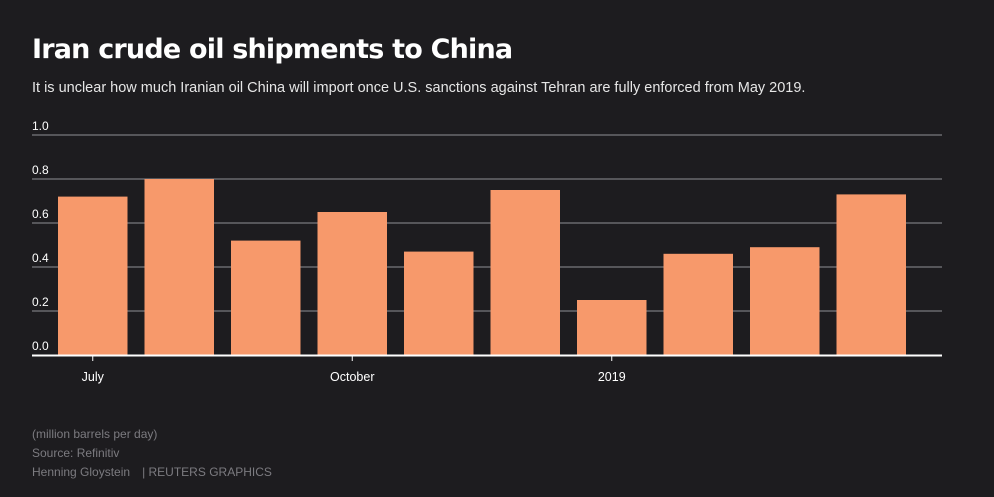  Describe the element at coordinates (612, 377) in the screenshot. I see `x-tick-label: 2019` at that location.